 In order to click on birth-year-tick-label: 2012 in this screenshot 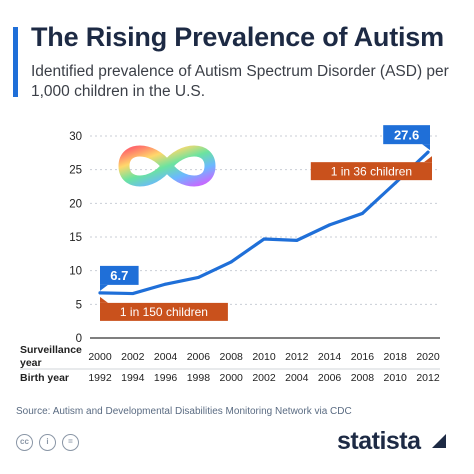, I will do `click(428, 378)`.